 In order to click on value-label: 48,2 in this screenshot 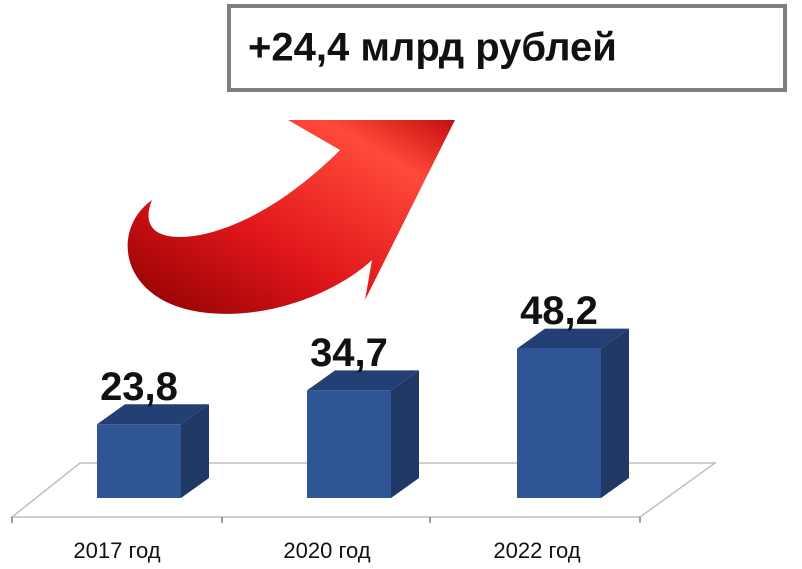, I will do `click(559, 311)`.